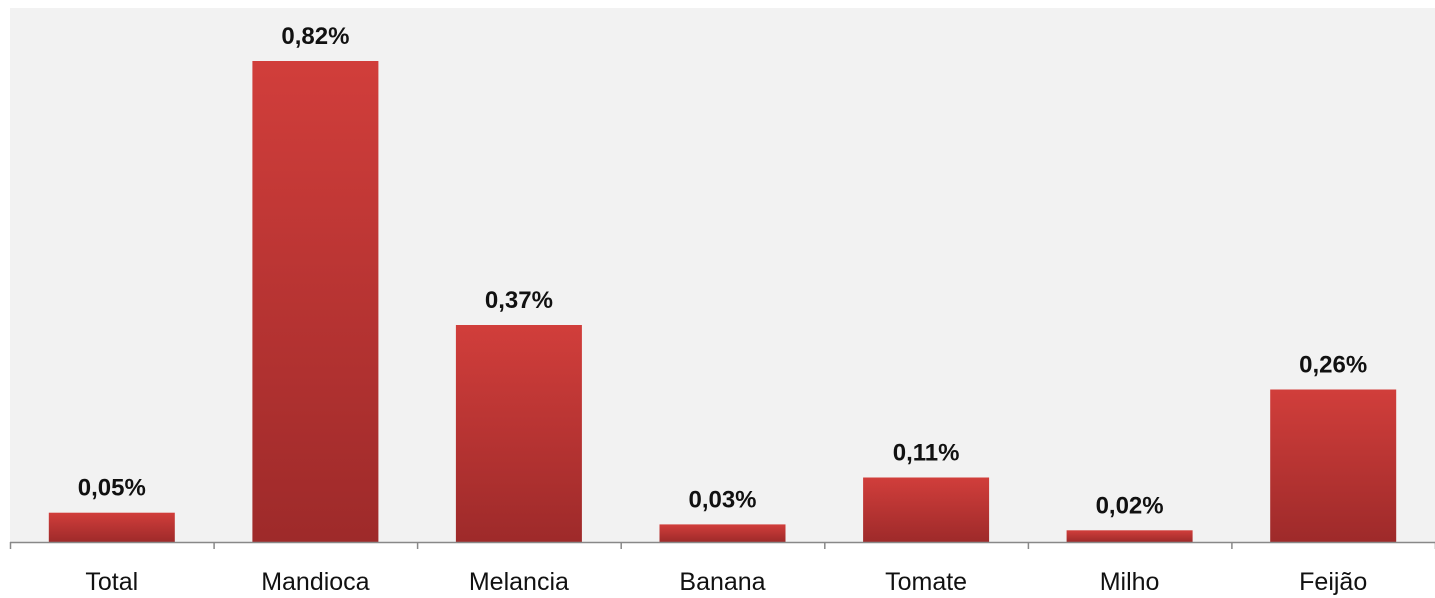  Describe the element at coordinates (926, 582) in the screenshot. I see `x-tick-label: Tomate` at that location.